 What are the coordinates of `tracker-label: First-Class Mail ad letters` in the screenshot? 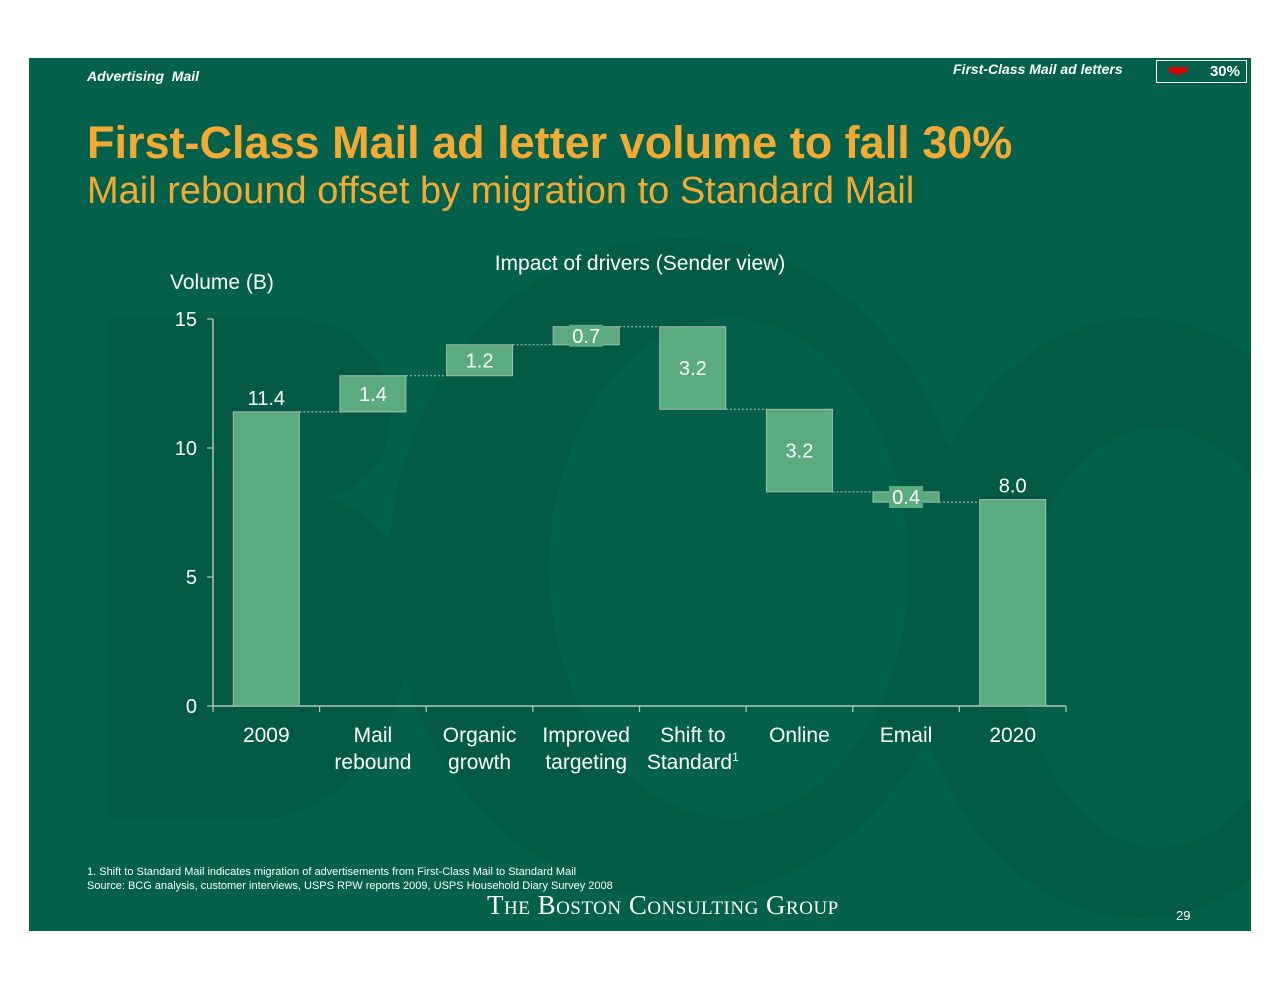 It's located at (1038, 69).